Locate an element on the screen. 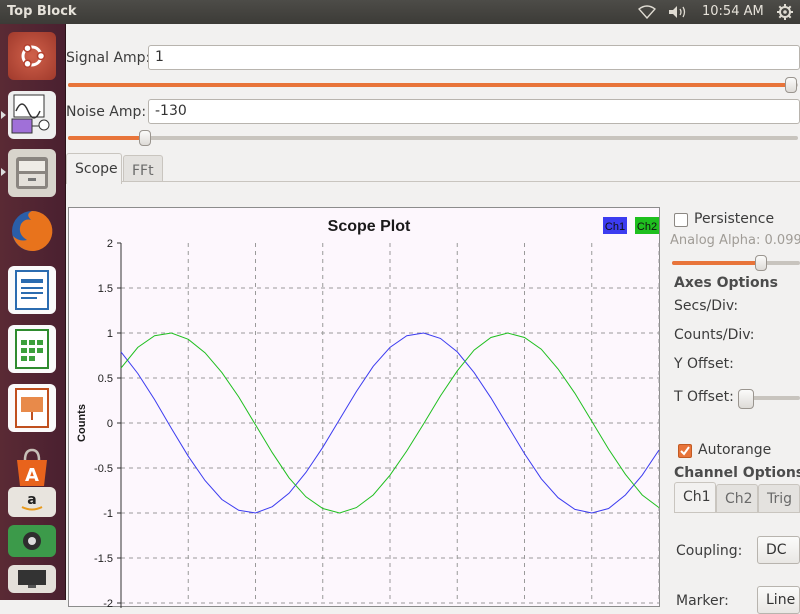 This screenshot has height=614, width=800. persistence-label: Persistence is located at coordinates (734, 219).